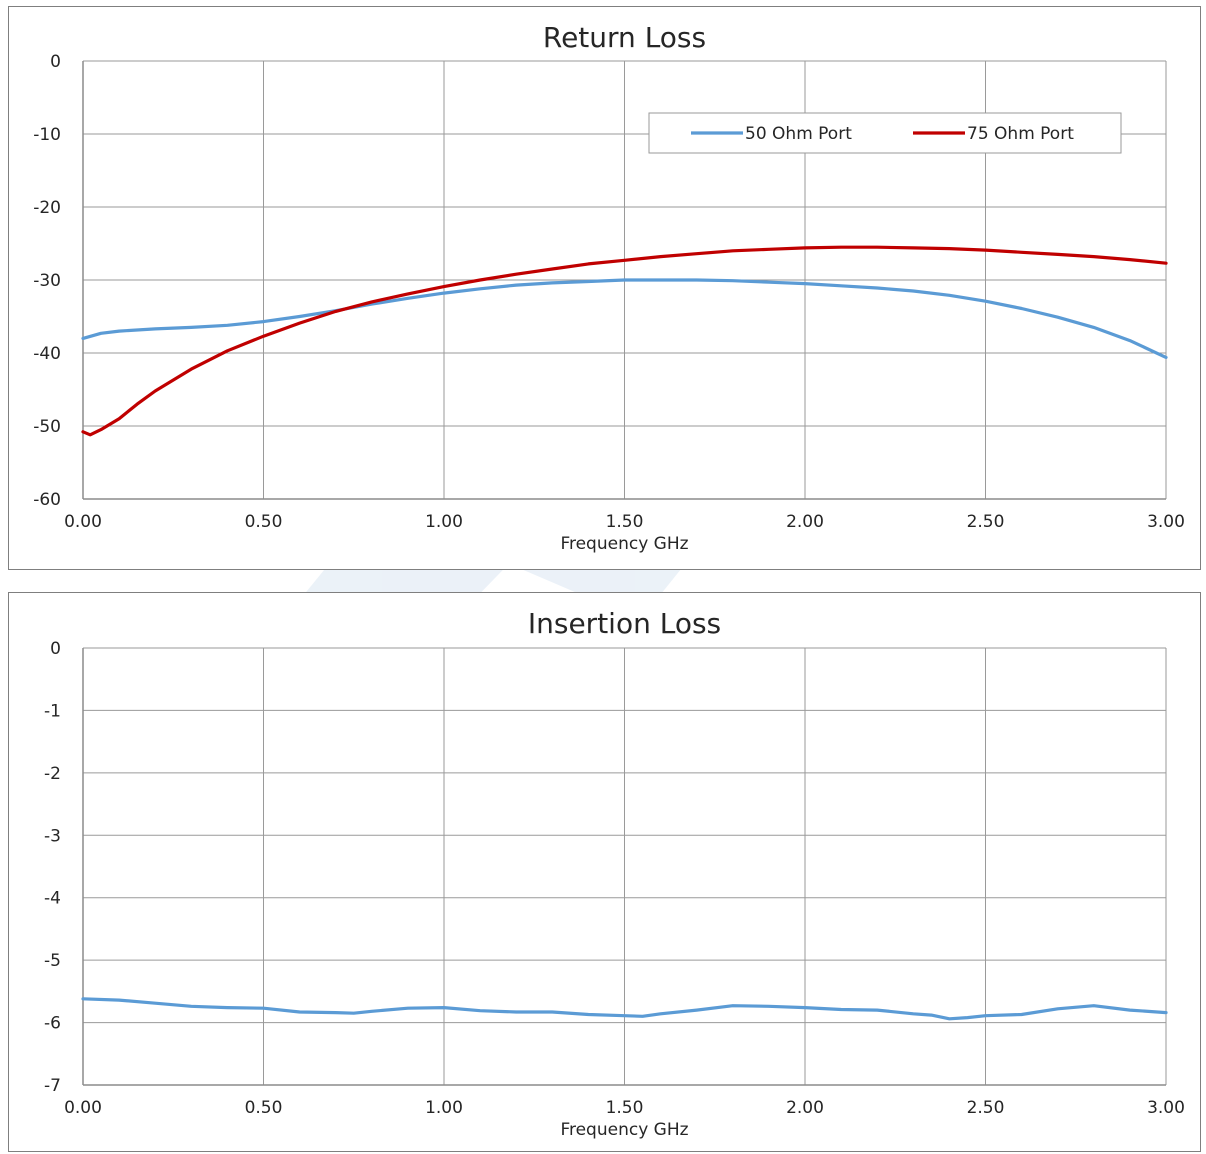 Image resolution: width=1206 pixels, height=1154 pixels. What do you see at coordinates (47, 354) in the screenshot?
I see `y-tick-label: -40` at bounding box center [47, 354].